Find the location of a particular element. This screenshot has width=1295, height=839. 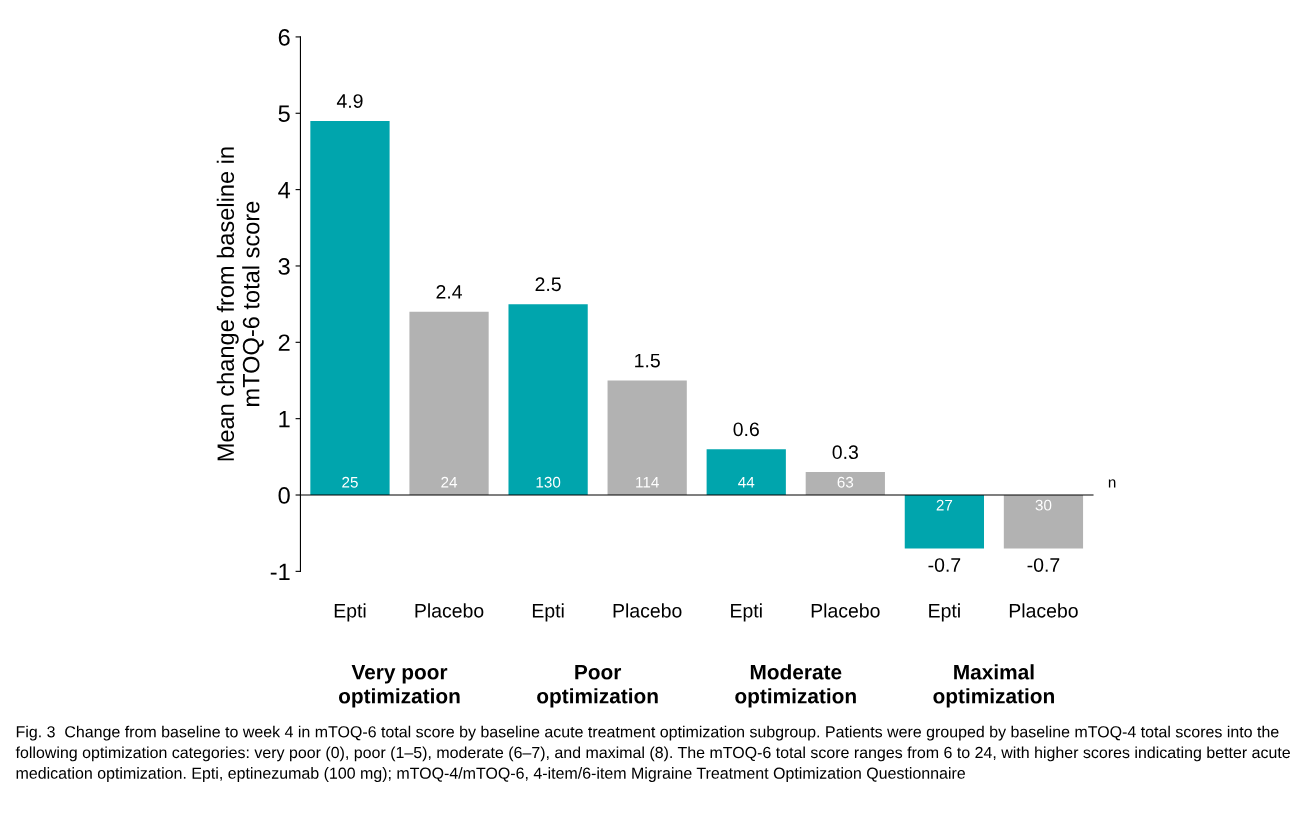

y-tick-label: 1 is located at coordinates (284, 419).